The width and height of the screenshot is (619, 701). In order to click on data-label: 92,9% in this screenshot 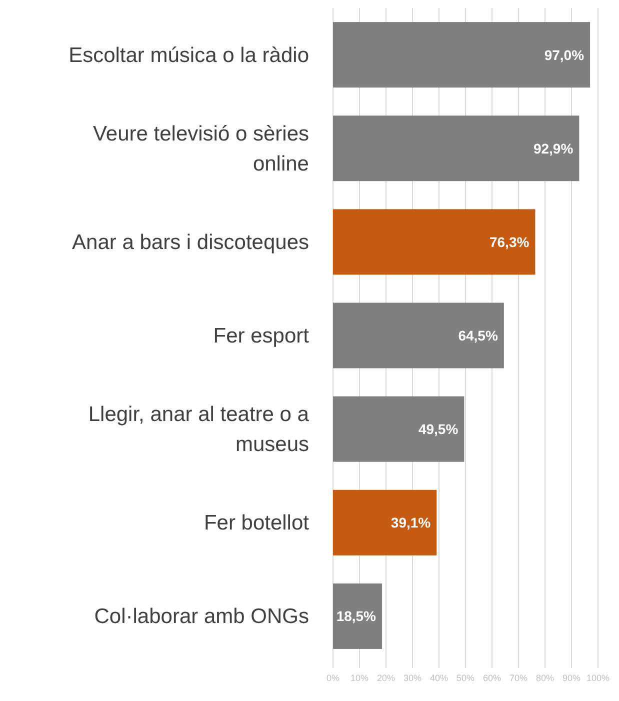, I will do `click(553, 148)`.